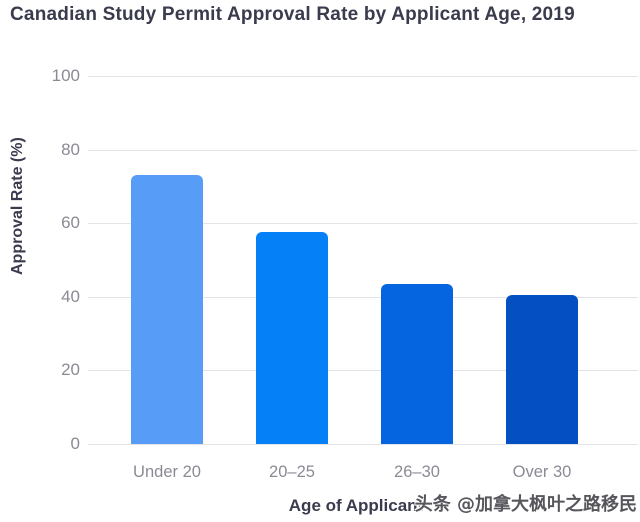  Describe the element at coordinates (542, 472) in the screenshot. I see `x-tick-label-over-30: Over 30` at that location.